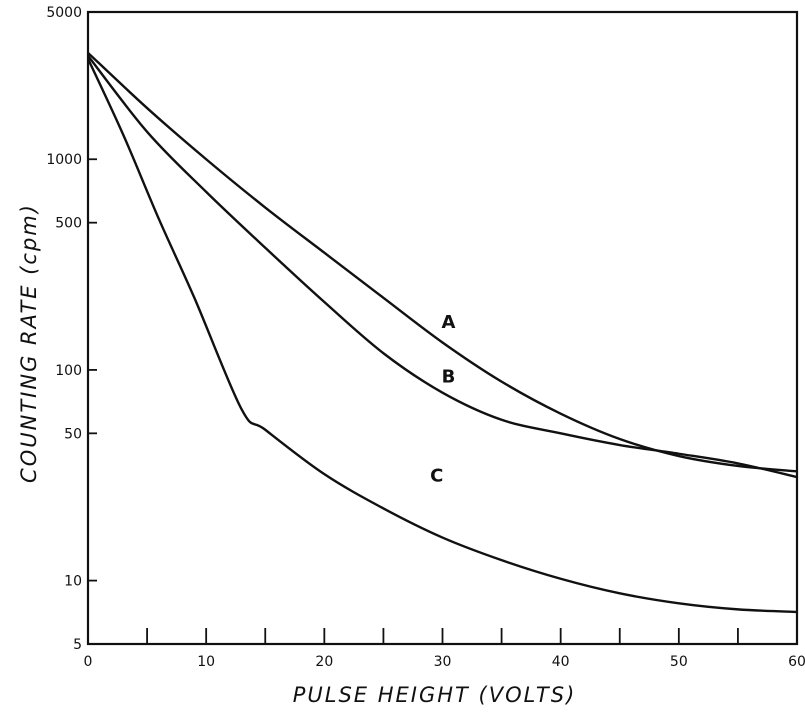 This screenshot has height=720, width=805. I want to click on y-tick-label: 500, so click(68, 224).